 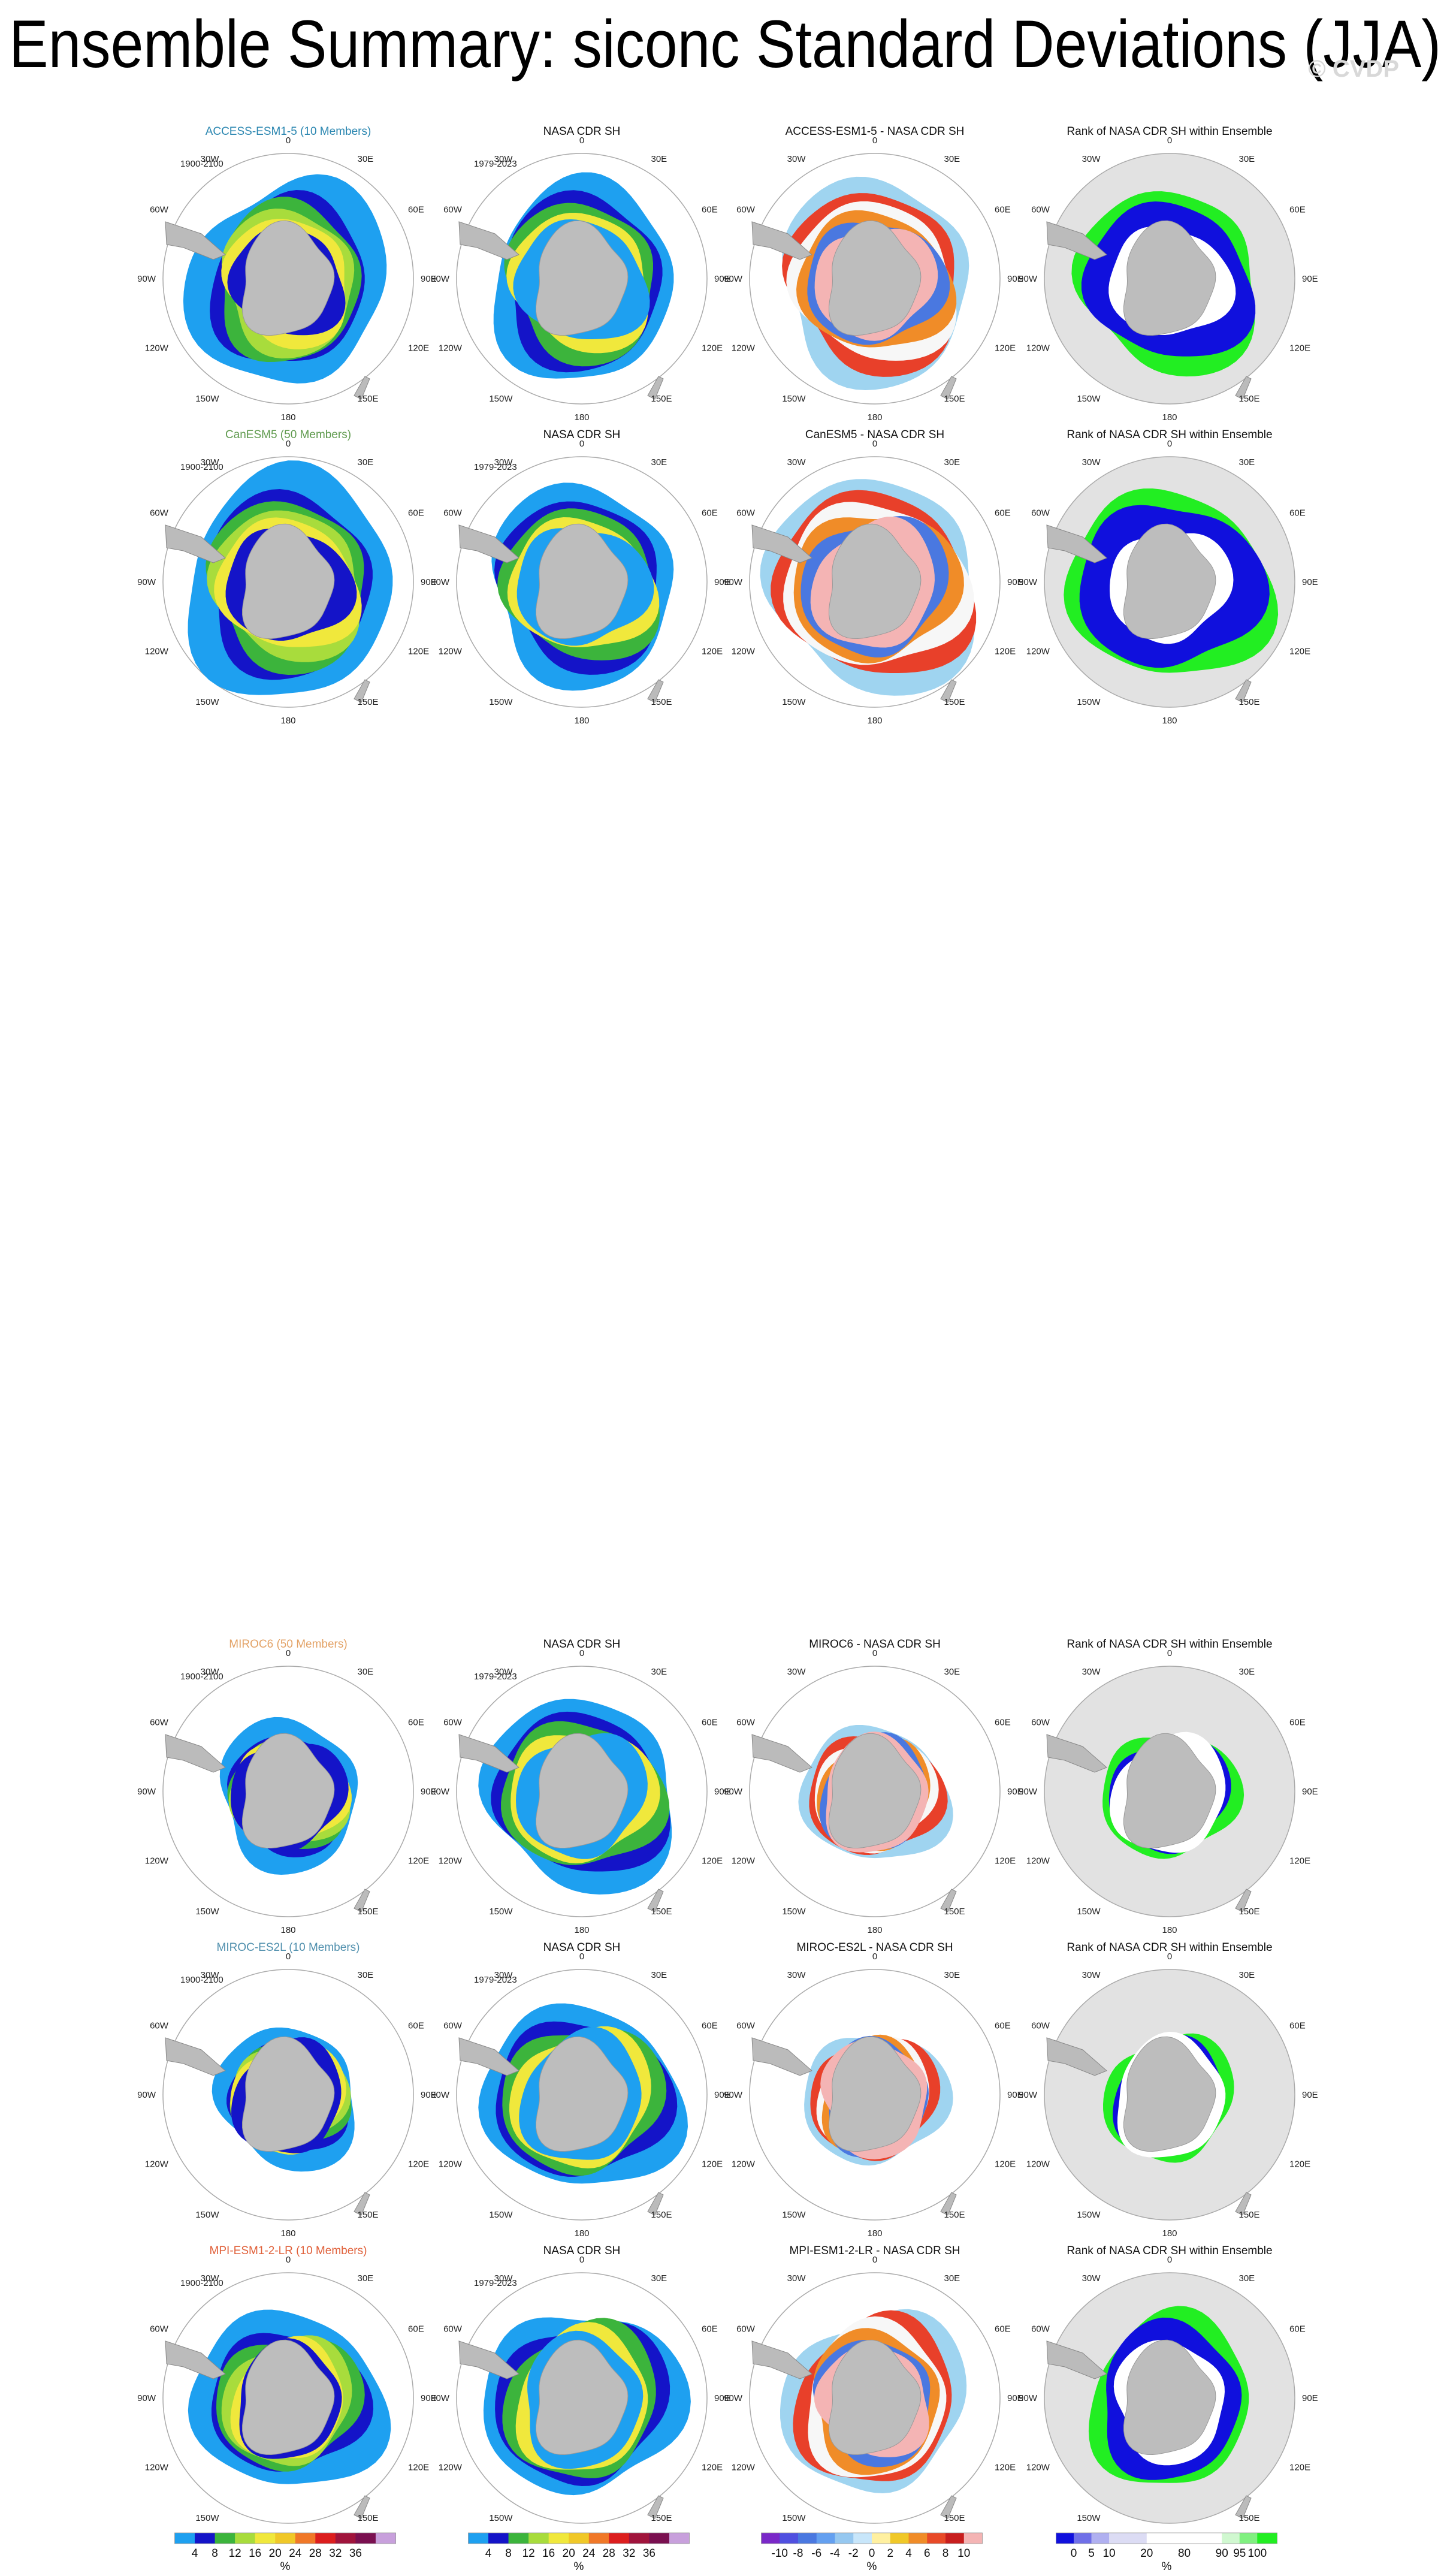 What do you see at coordinates (288, 131) in the screenshot?
I see `panel-title: ACCESS-ESM1-5 (10 Members)` at bounding box center [288, 131].